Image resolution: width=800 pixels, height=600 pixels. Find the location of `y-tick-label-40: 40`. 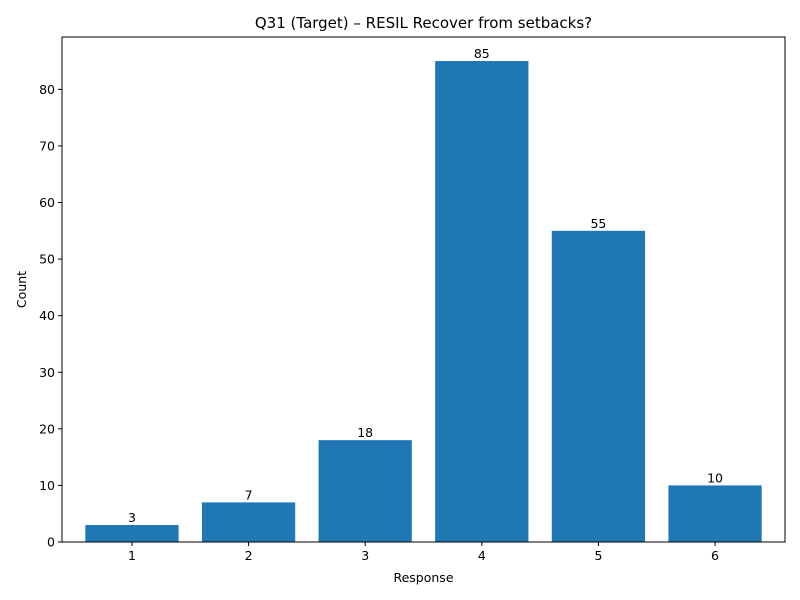

y-tick-label-40: 40 is located at coordinates (47, 315).